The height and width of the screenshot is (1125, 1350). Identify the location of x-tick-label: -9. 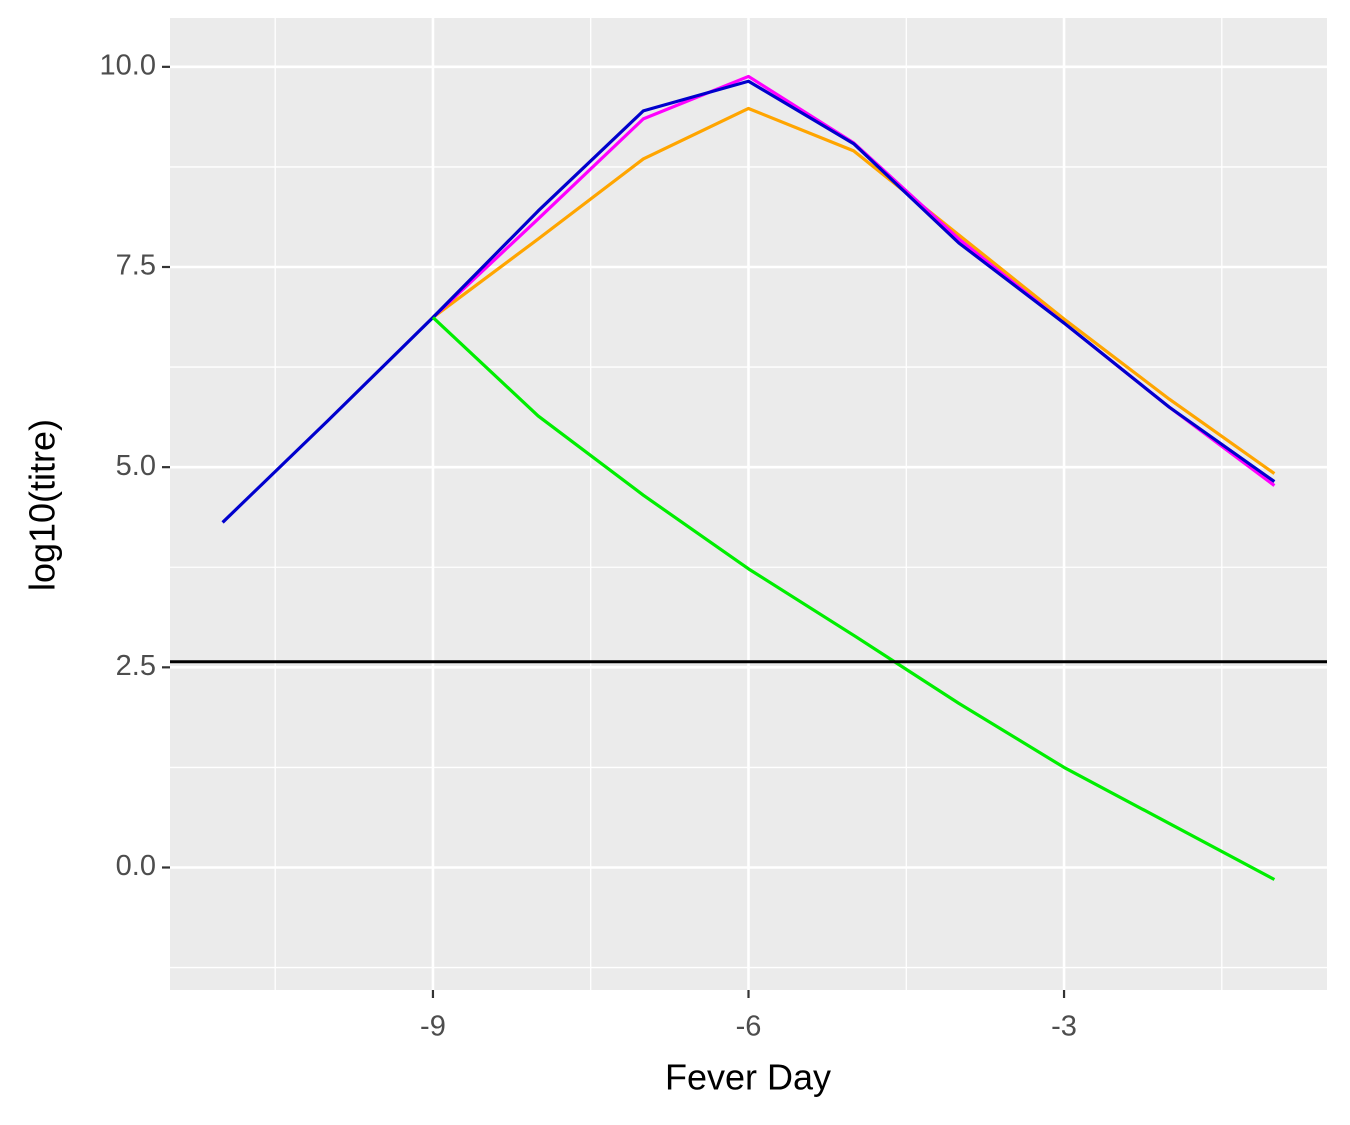
(433, 1027).